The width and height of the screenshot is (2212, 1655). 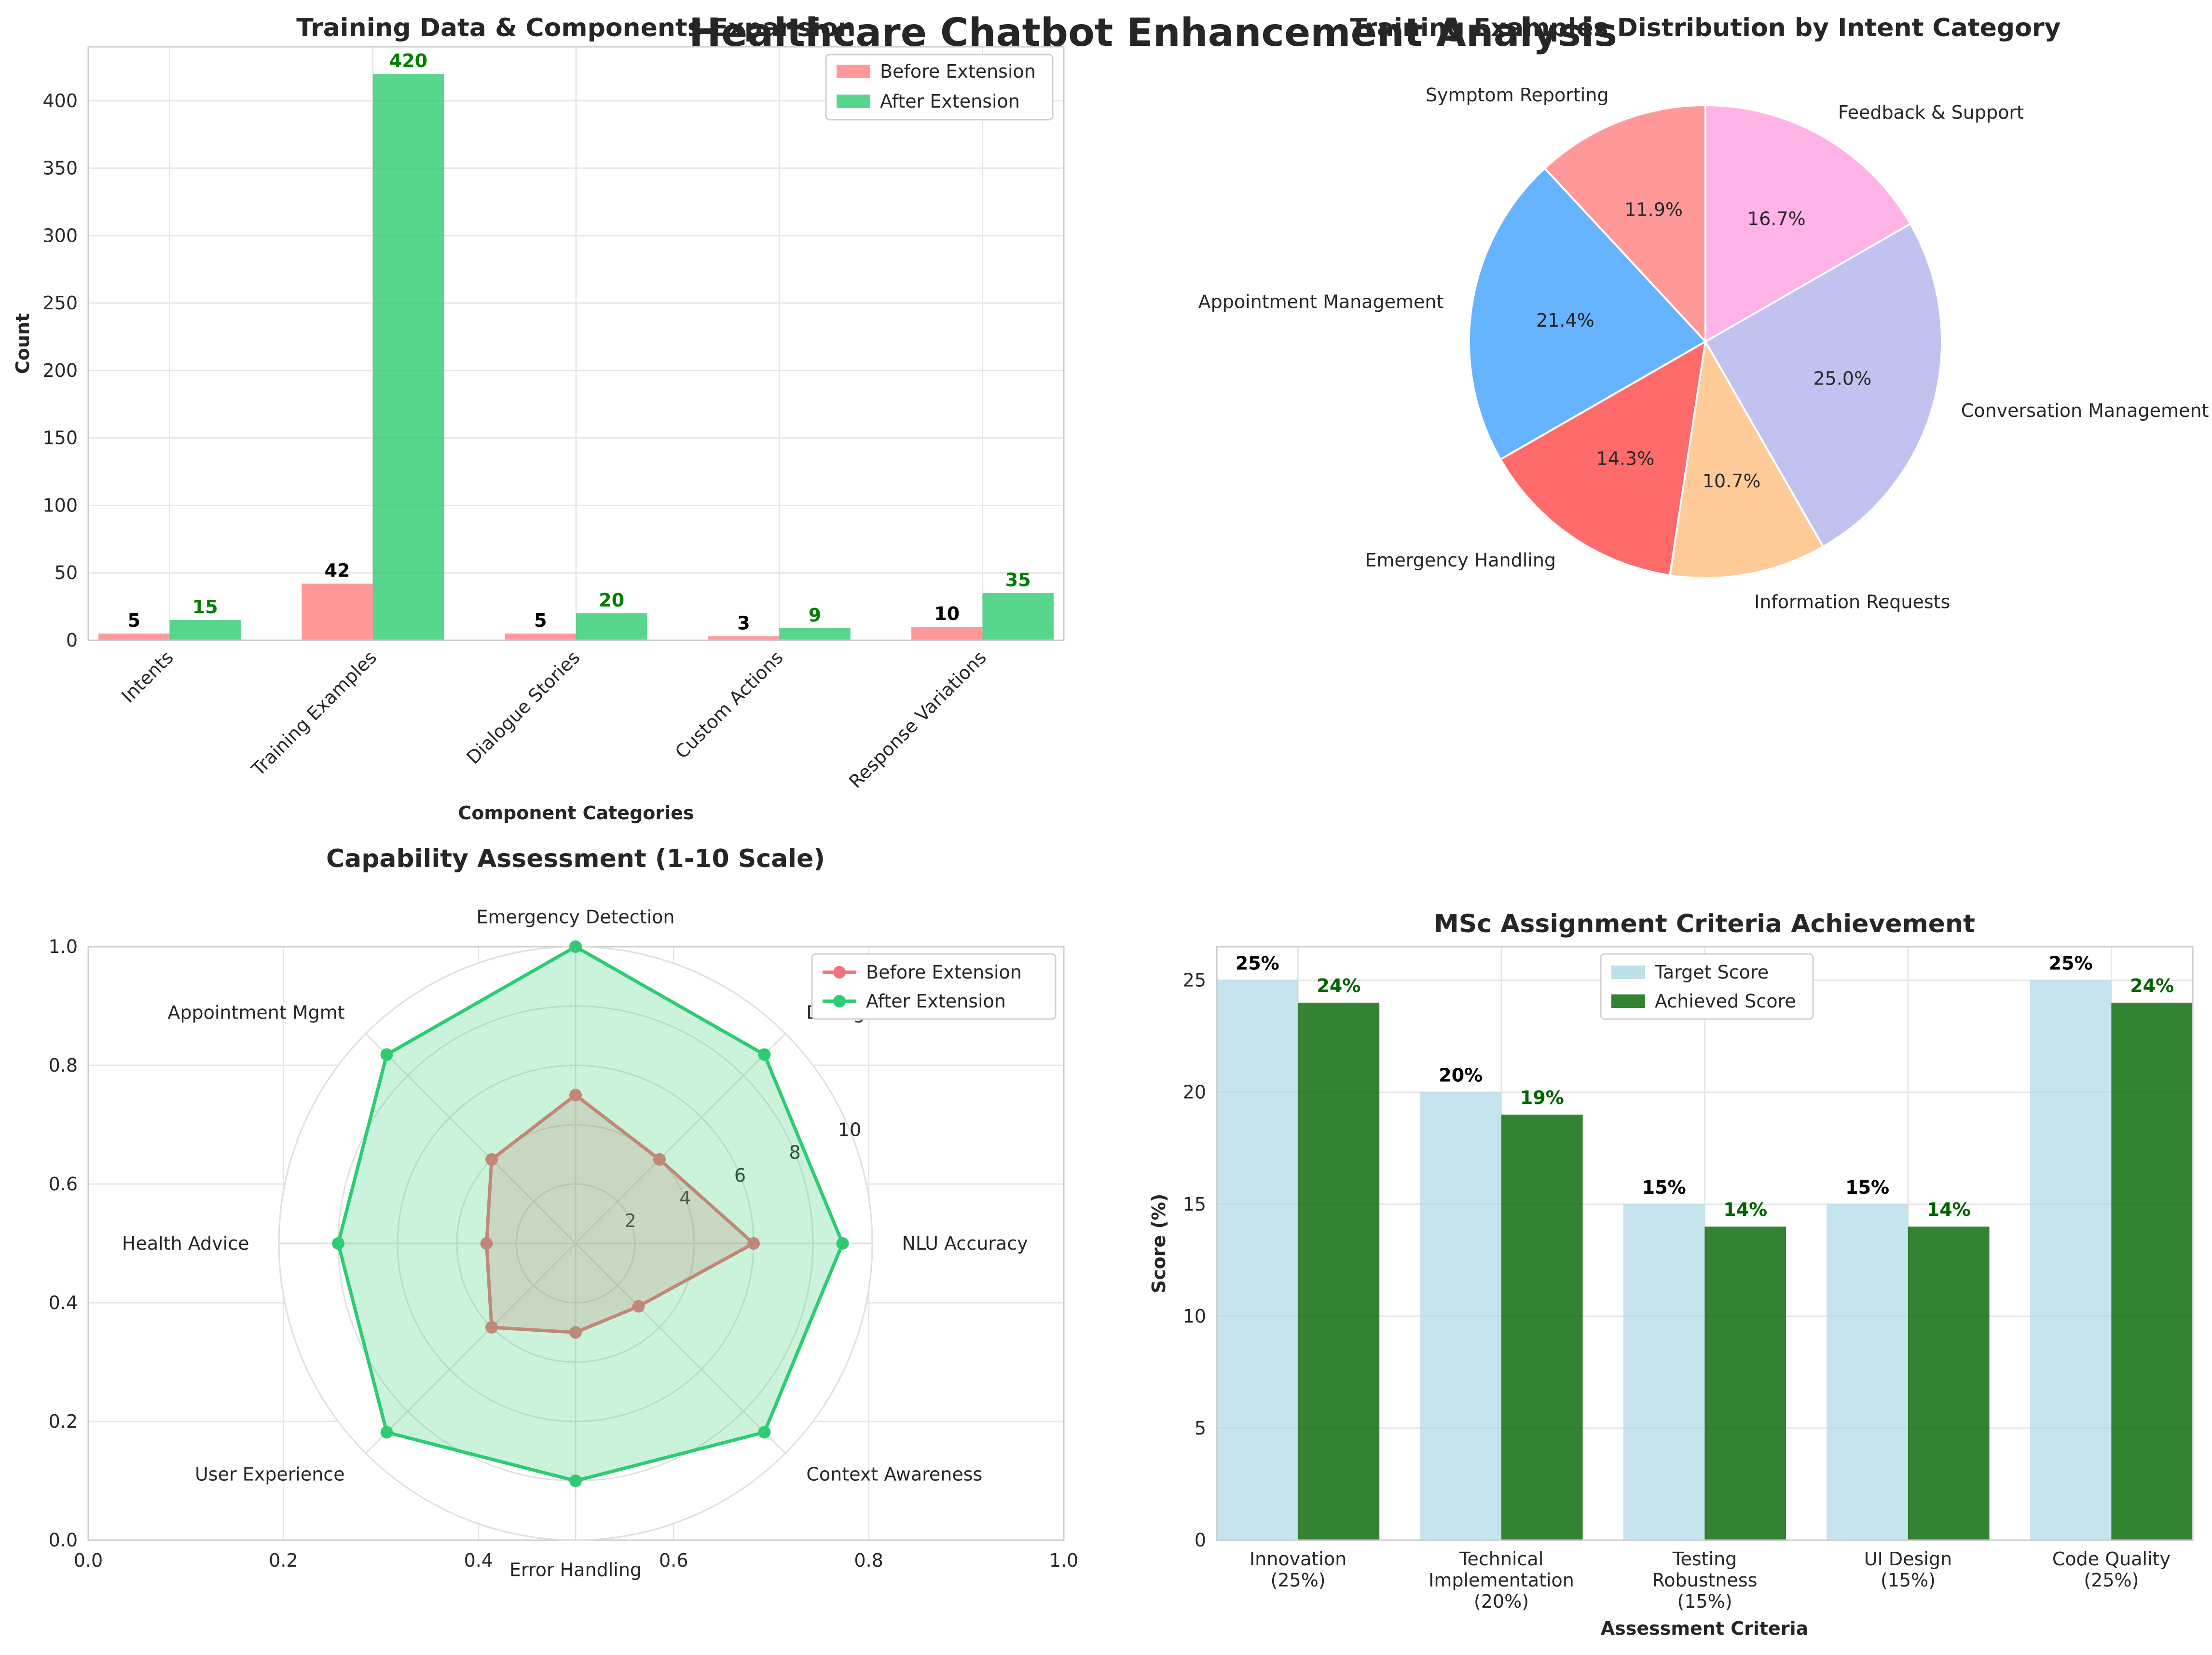 I want to click on y-tick-label: 10, so click(x=1194, y=1316).